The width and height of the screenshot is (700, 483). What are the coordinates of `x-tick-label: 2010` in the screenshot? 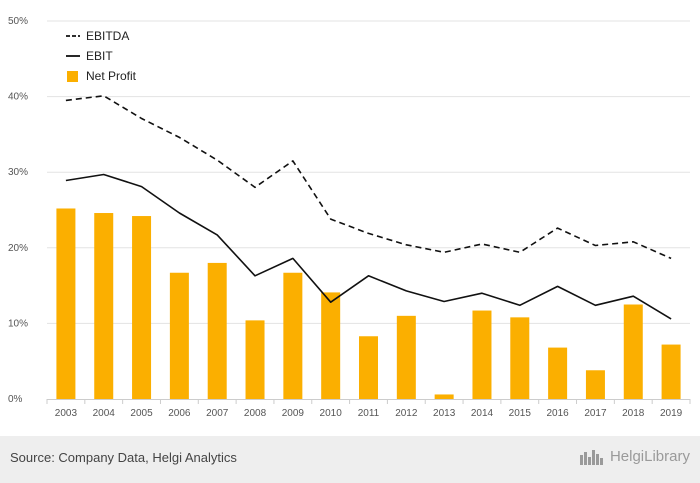 It's located at (331, 413).